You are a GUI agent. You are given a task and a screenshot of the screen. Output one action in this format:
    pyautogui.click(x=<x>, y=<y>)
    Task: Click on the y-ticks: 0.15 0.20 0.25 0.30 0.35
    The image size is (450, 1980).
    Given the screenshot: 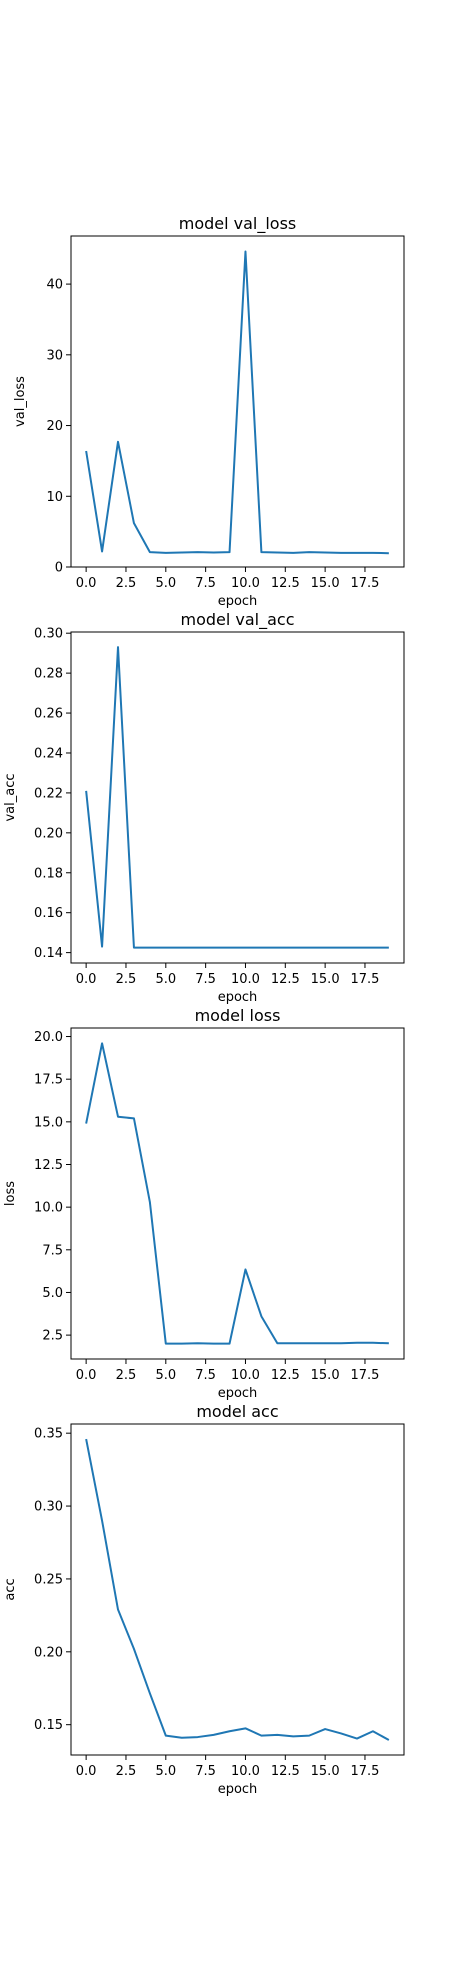 What is the action you would take?
    pyautogui.click(x=52, y=1580)
    